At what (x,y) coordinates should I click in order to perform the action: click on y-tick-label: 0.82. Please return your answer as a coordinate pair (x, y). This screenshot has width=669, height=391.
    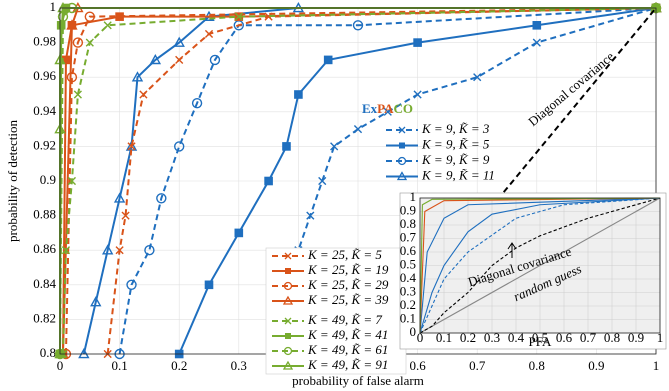
    Looking at the image, I should click on (44, 317).